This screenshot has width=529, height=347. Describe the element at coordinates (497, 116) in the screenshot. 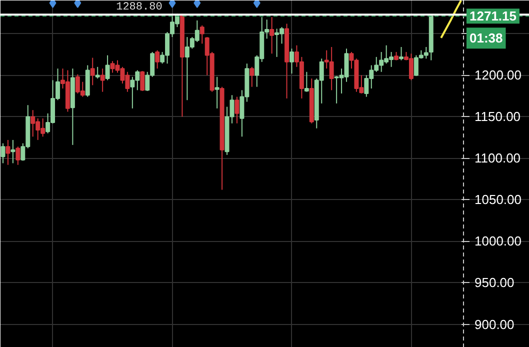

I see `y-tick-label: 1150.00` at that location.